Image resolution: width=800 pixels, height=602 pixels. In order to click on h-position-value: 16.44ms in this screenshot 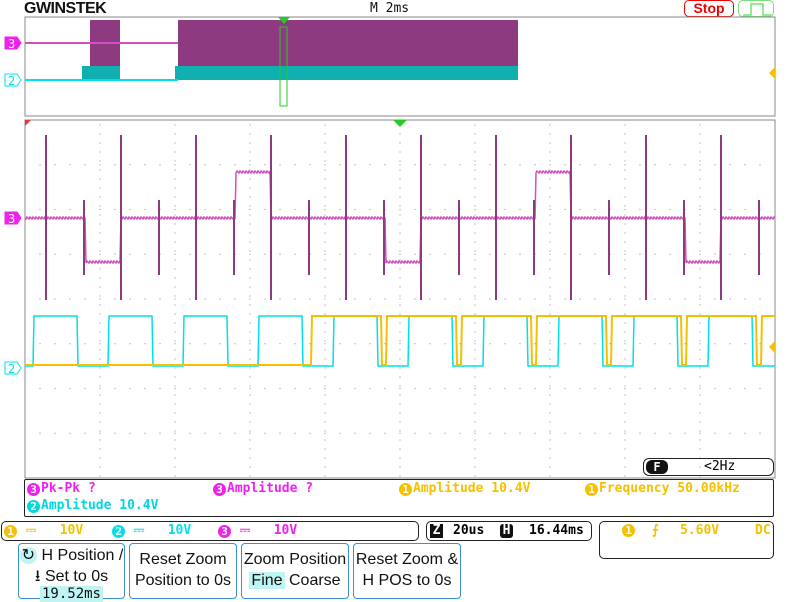, I will do `click(556, 530)`.